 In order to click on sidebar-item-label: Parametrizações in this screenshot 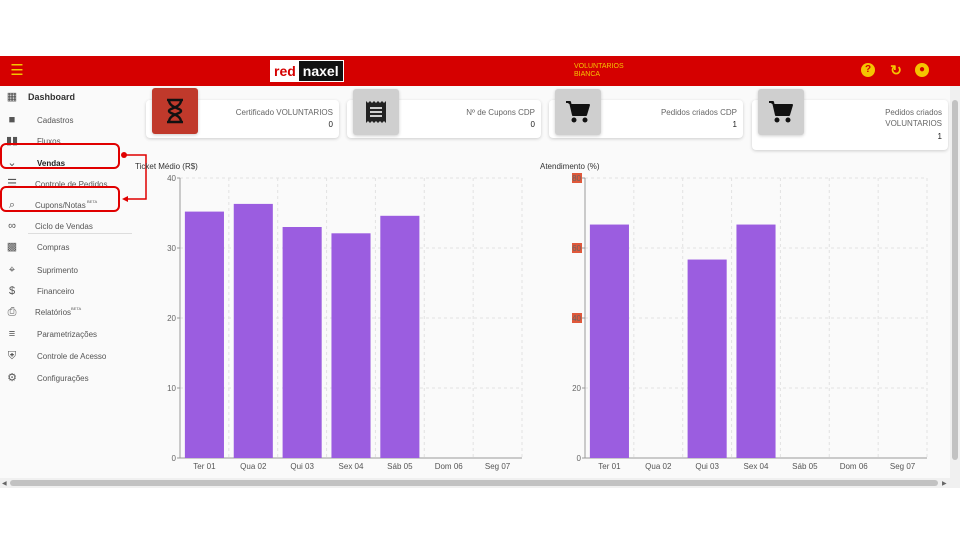, I will do `click(67, 334)`.